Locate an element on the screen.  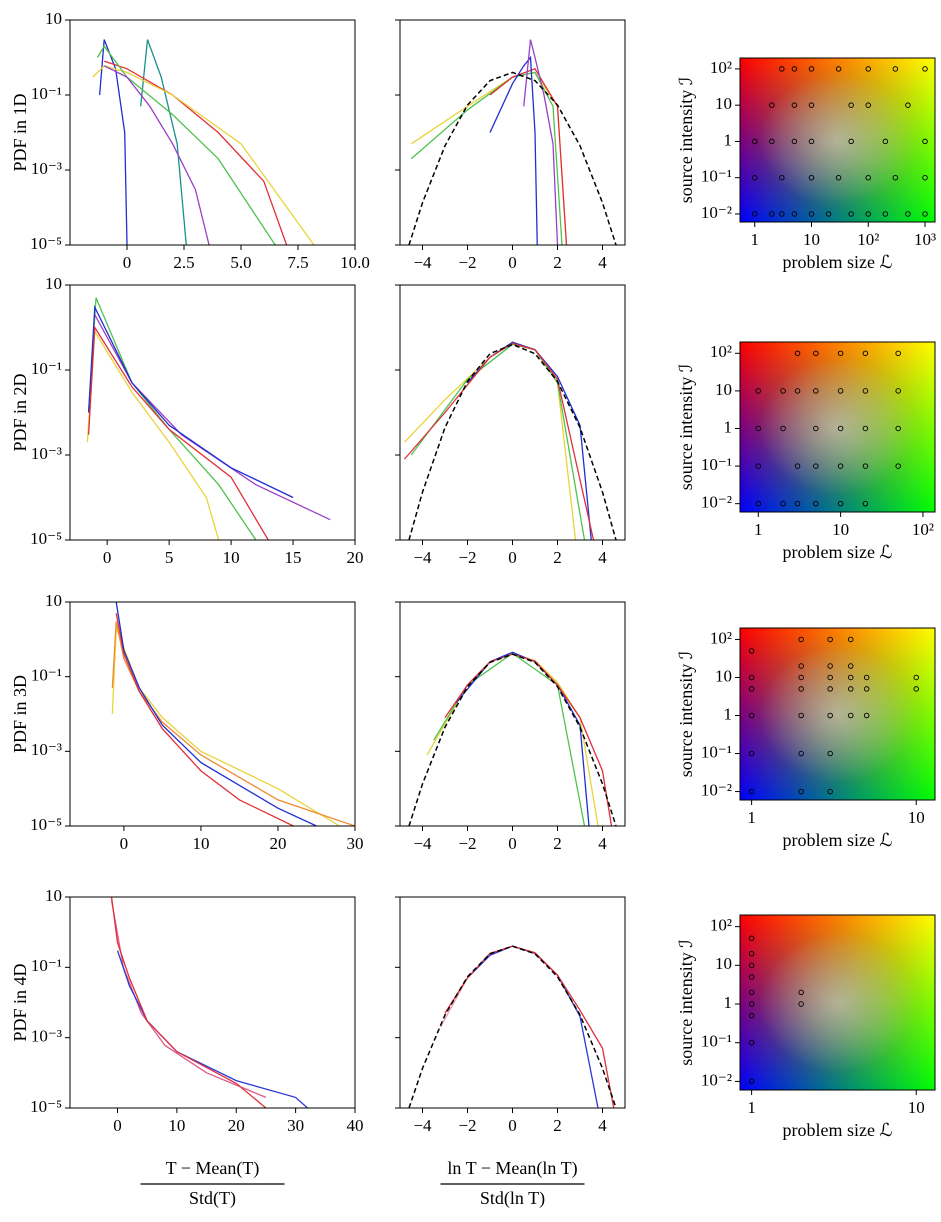
y-axis-label: PDF in 1D is located at coordinates (20, 132).